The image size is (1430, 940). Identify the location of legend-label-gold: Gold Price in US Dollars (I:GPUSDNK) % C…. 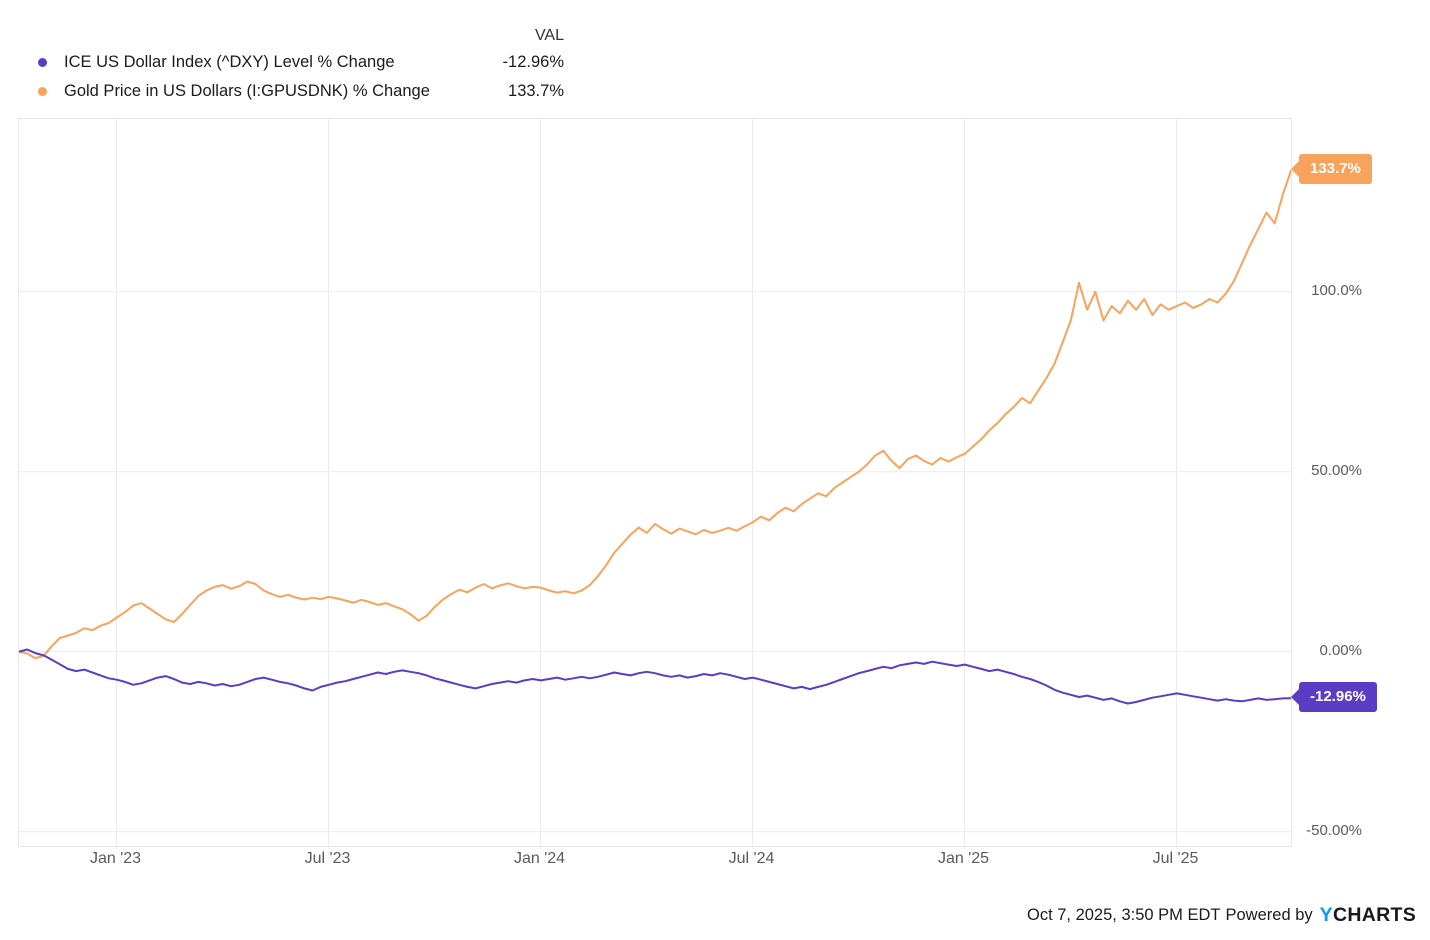
(247, 91).